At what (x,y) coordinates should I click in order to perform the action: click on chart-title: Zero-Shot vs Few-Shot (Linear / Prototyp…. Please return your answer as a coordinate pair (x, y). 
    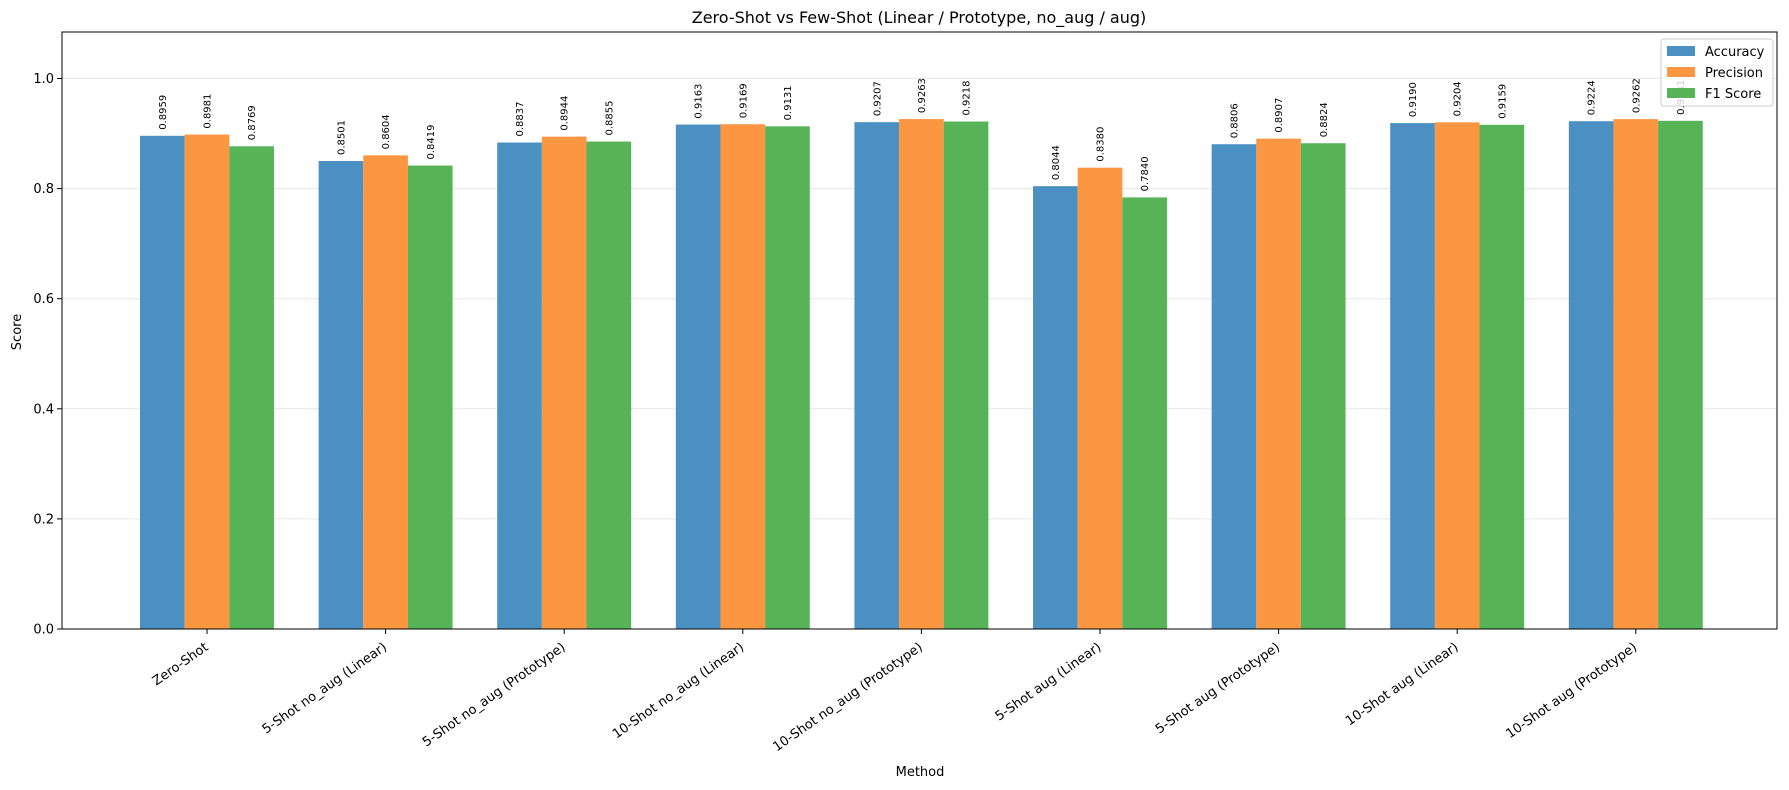
    Looking at the image, I should click on (919, 18).